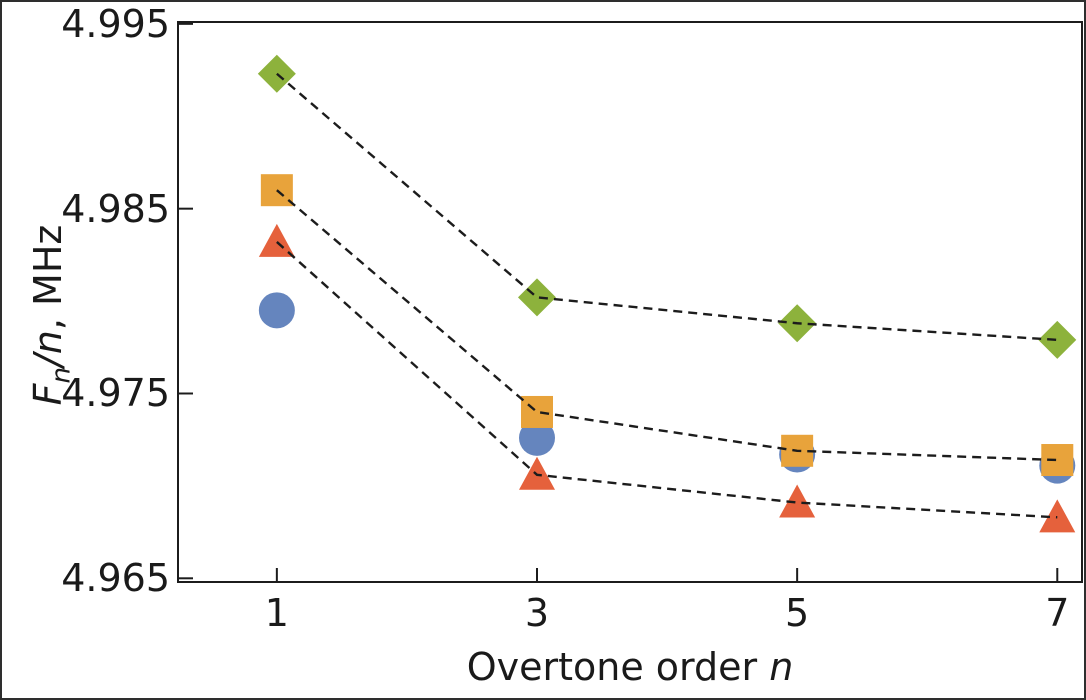  Describe the element at coordinates (115, 23) in the screenshot. I see `y-tick-label: 4.995` at that location.